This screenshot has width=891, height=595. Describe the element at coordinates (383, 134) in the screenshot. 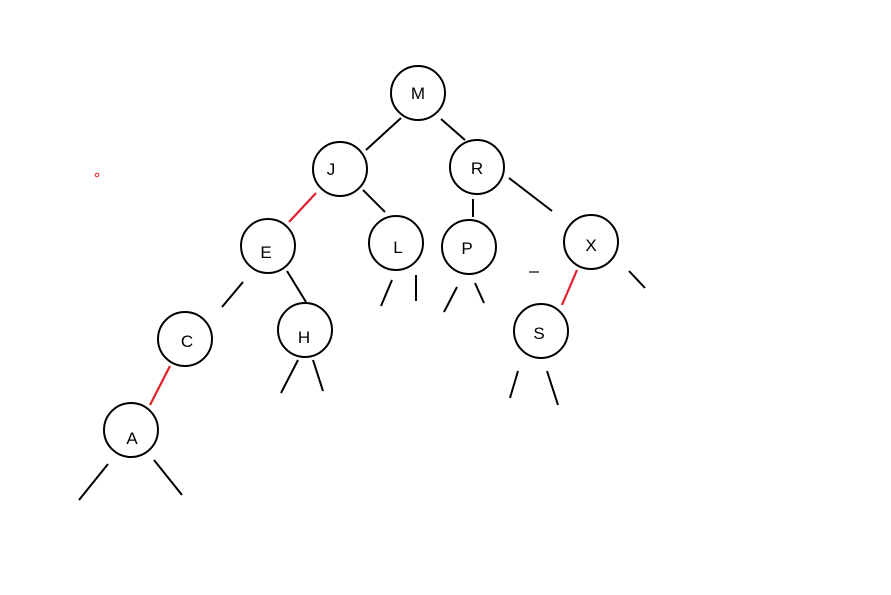

I see `link-m-j` at that location.